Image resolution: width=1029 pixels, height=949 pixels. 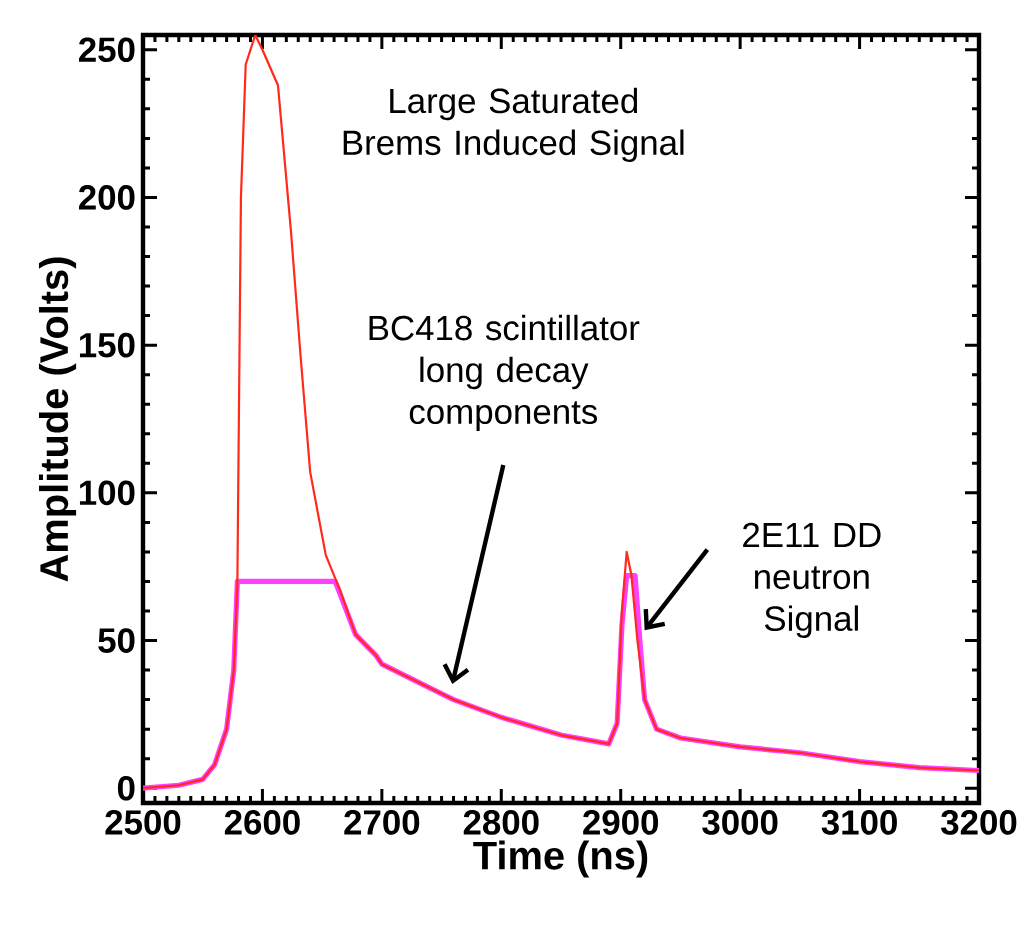 I want to click on x-axis-title: Time (ns), so click(x=560, y=859).